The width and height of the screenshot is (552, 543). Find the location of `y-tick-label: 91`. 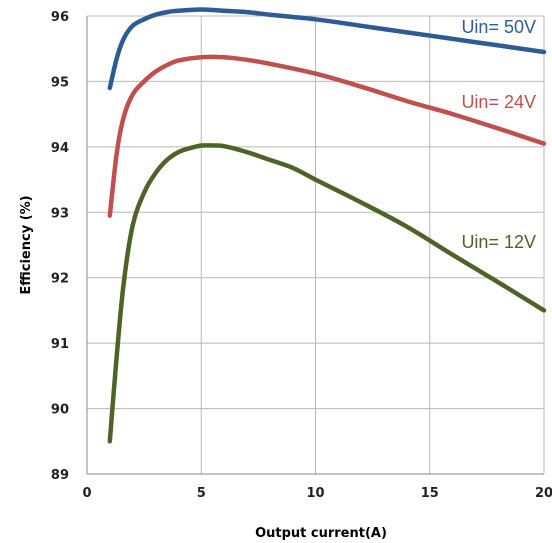

y-tick-label: 91 is located at coordinates (60, 344).